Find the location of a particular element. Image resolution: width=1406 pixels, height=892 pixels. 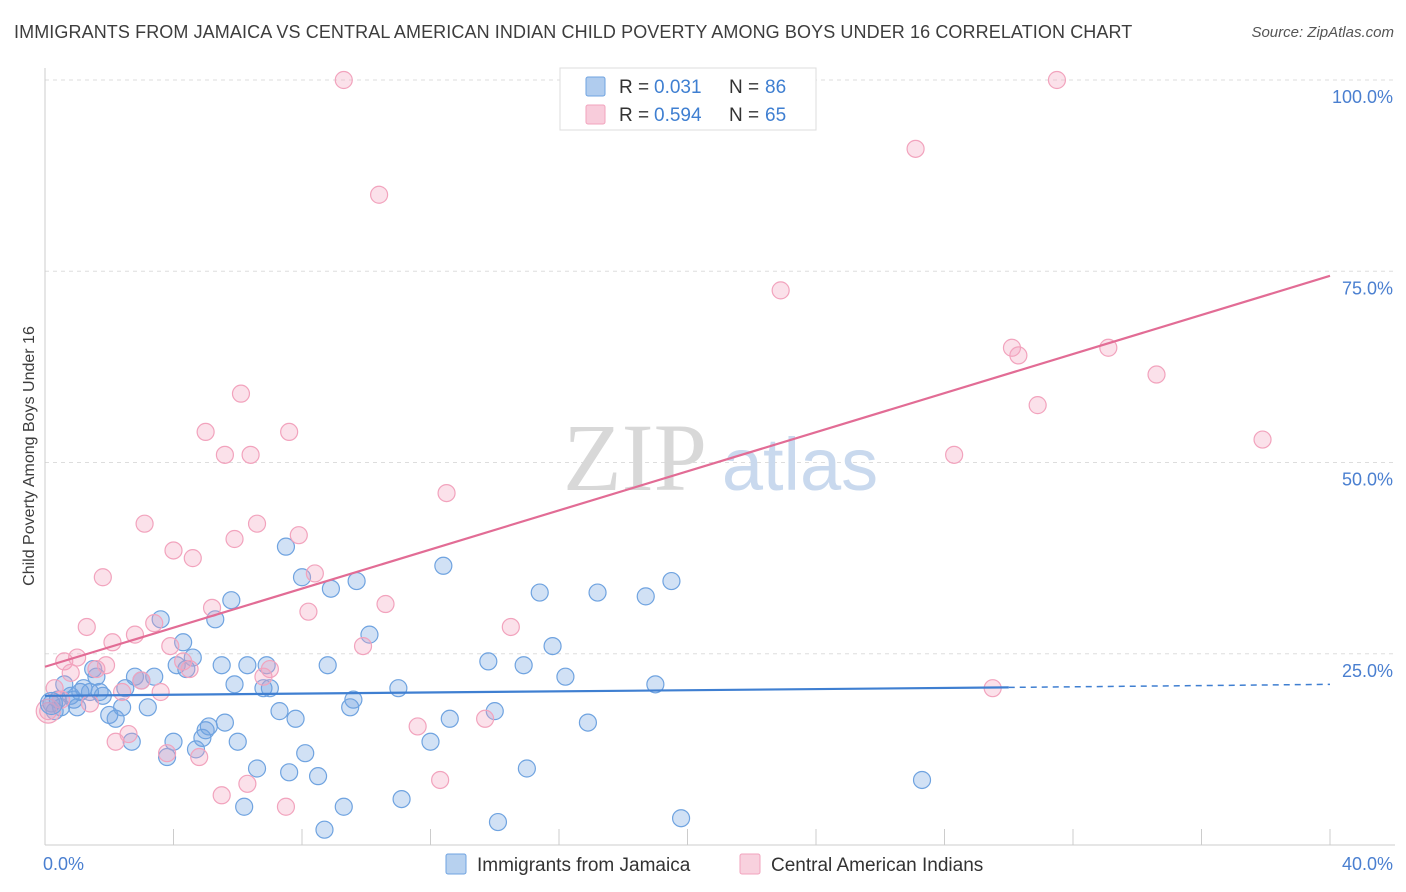

source-label: Source: ZipAtlas.com is located at coordinates (1322, 32).